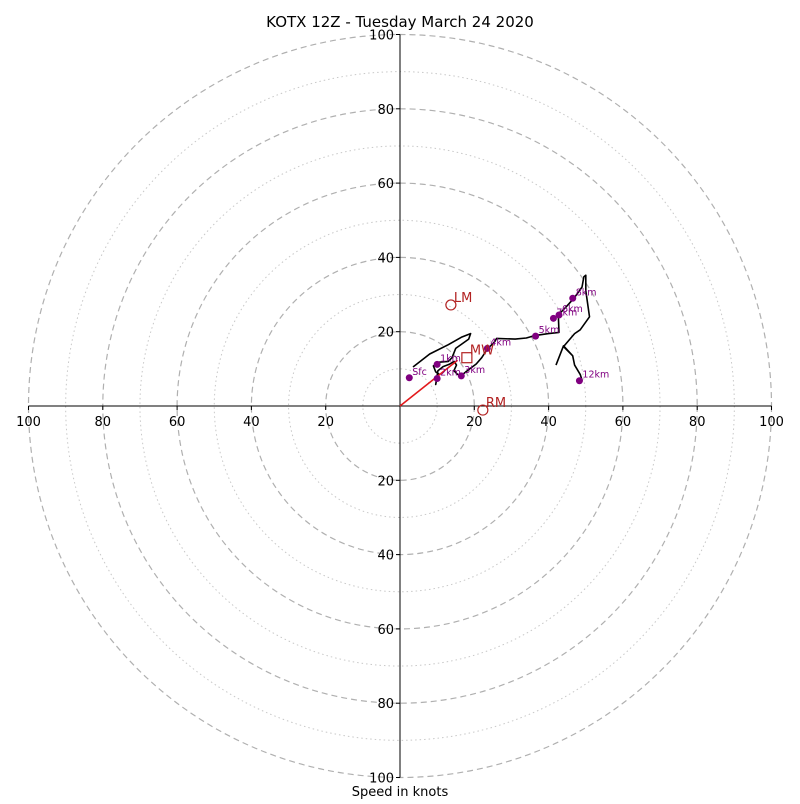  I want to click on height-marker-5km, so click(536, 336).